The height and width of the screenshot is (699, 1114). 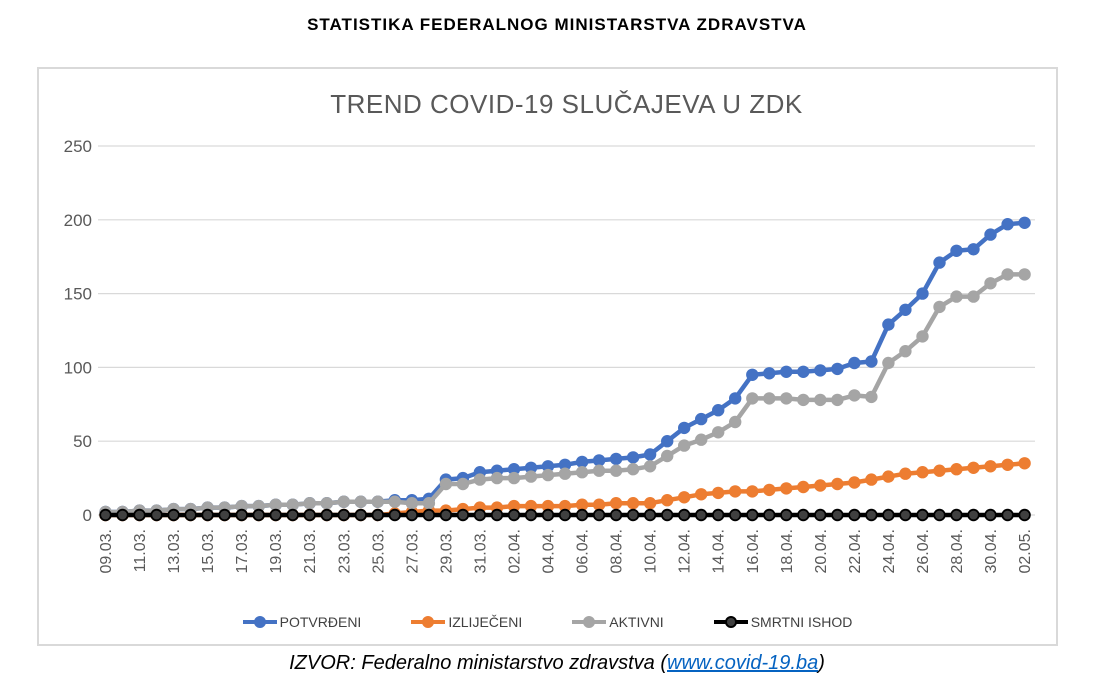 What do you see at coordinates (889, 551) in the screenshot?
I see `x-tick-label: 24.04.` at bounding box center [889, 551].